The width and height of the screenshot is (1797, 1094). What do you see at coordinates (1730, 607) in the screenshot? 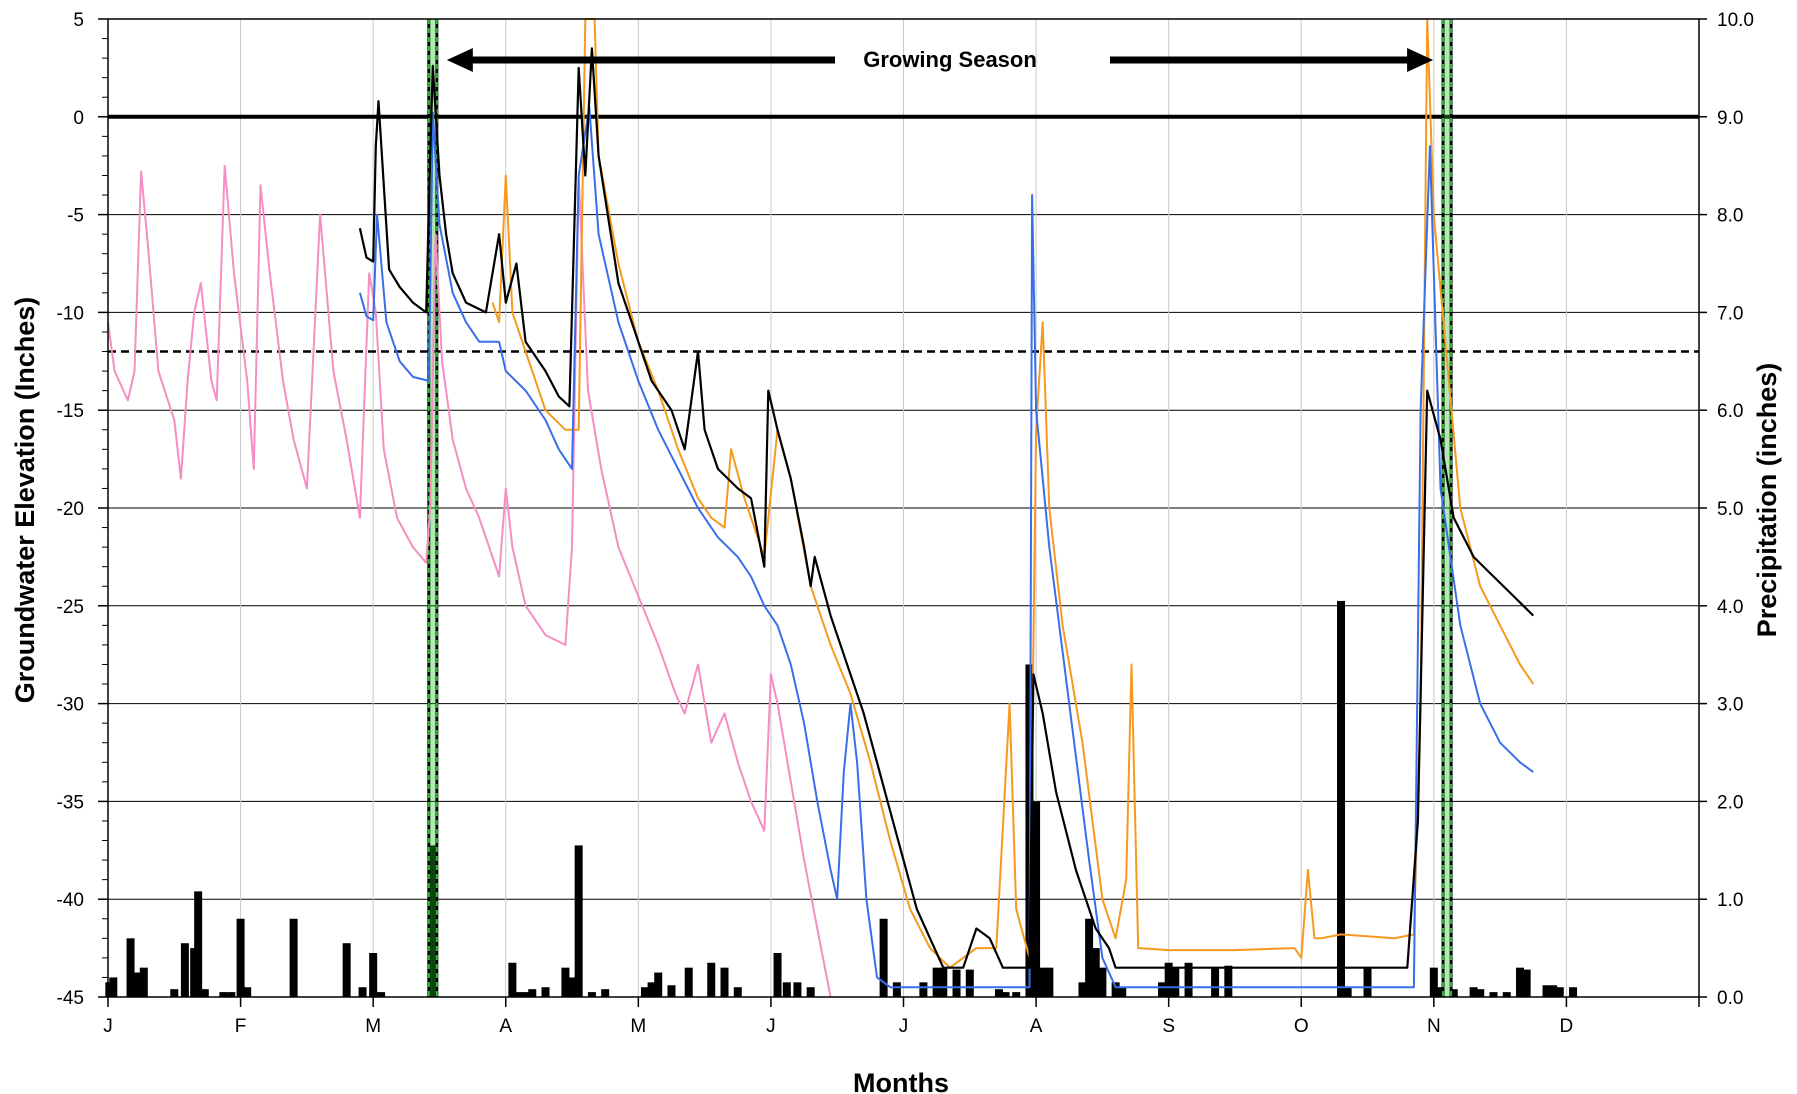
I see `y2-tick-label: 4.0` at bounding box center [1730, 607].